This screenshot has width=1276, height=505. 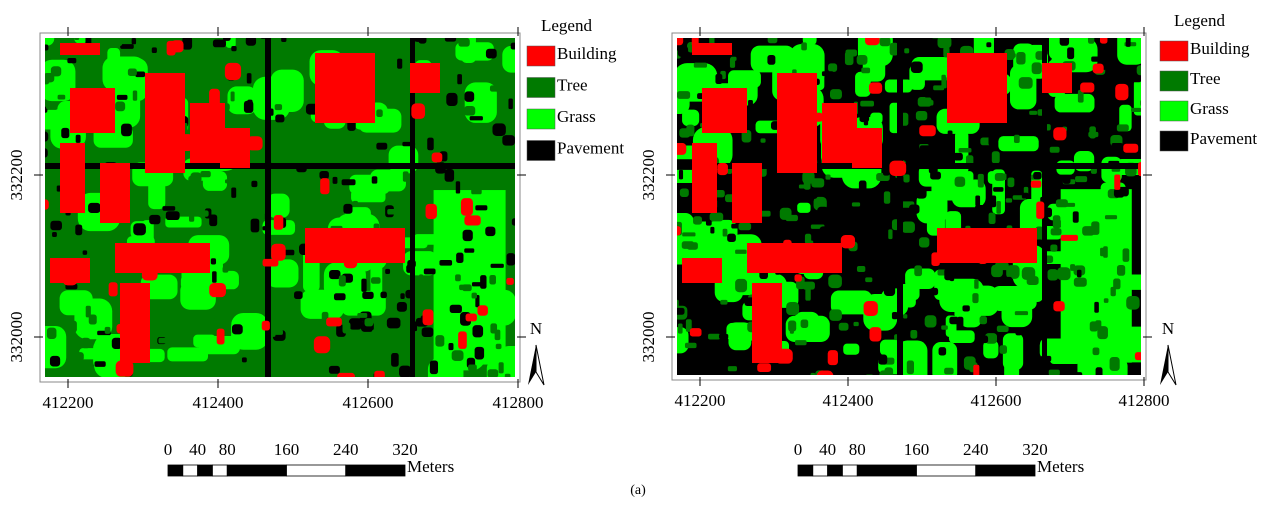 What do you see at coordinates (205, 470) in the screenshot?
I see `scale-segment` at bounding box center [205, 470].